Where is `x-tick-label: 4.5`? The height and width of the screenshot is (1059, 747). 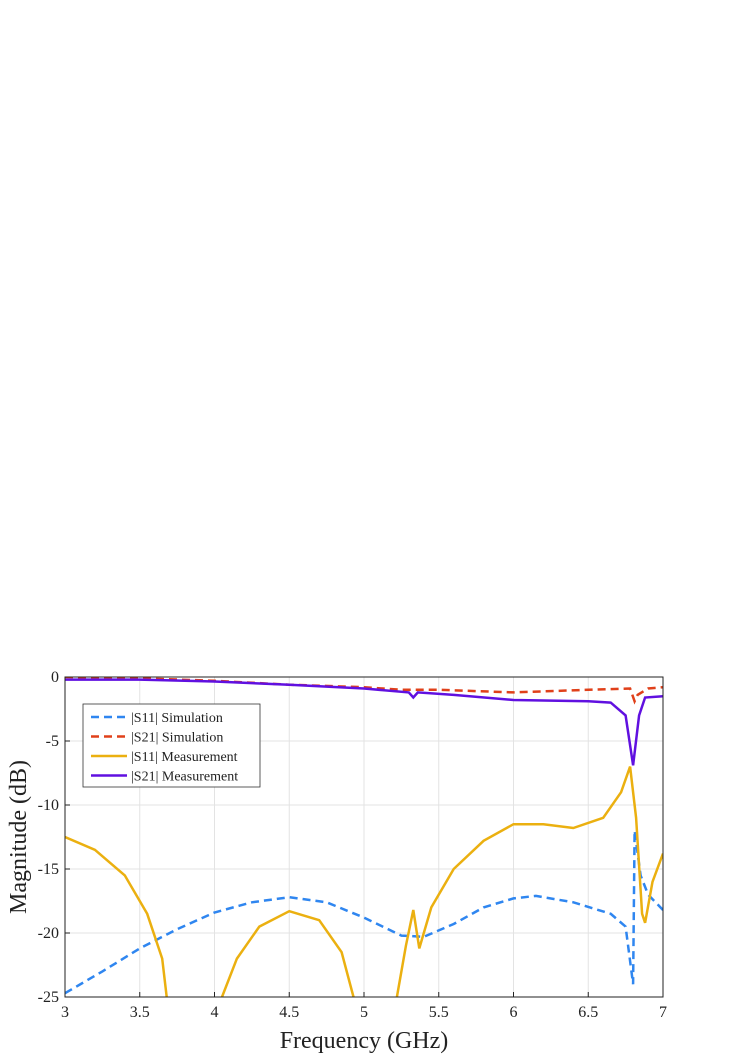
x-tick-label: 4.5 is located at coordinates (289, 1012).